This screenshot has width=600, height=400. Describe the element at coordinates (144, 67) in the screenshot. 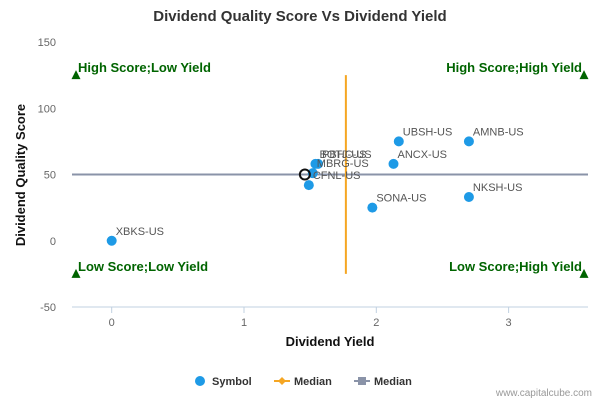

I see `quadrant-label: High Score;Low Yield` at that location.